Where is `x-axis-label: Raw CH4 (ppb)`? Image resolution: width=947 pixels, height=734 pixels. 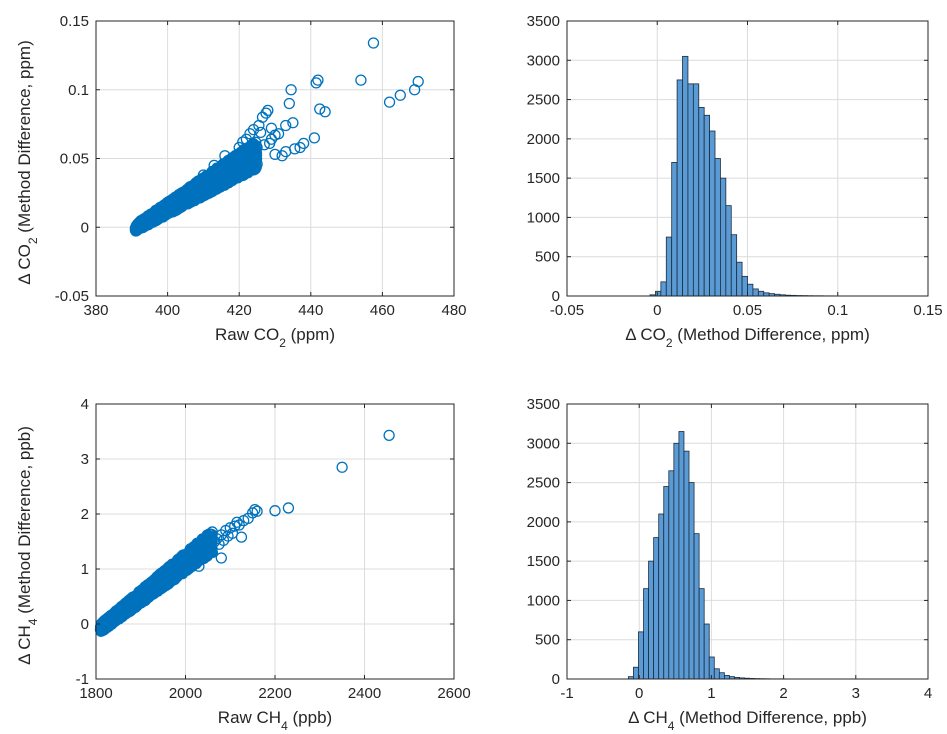 x-axis-label: Raw CH4 (ppb) is located at coordinates (275, 720).